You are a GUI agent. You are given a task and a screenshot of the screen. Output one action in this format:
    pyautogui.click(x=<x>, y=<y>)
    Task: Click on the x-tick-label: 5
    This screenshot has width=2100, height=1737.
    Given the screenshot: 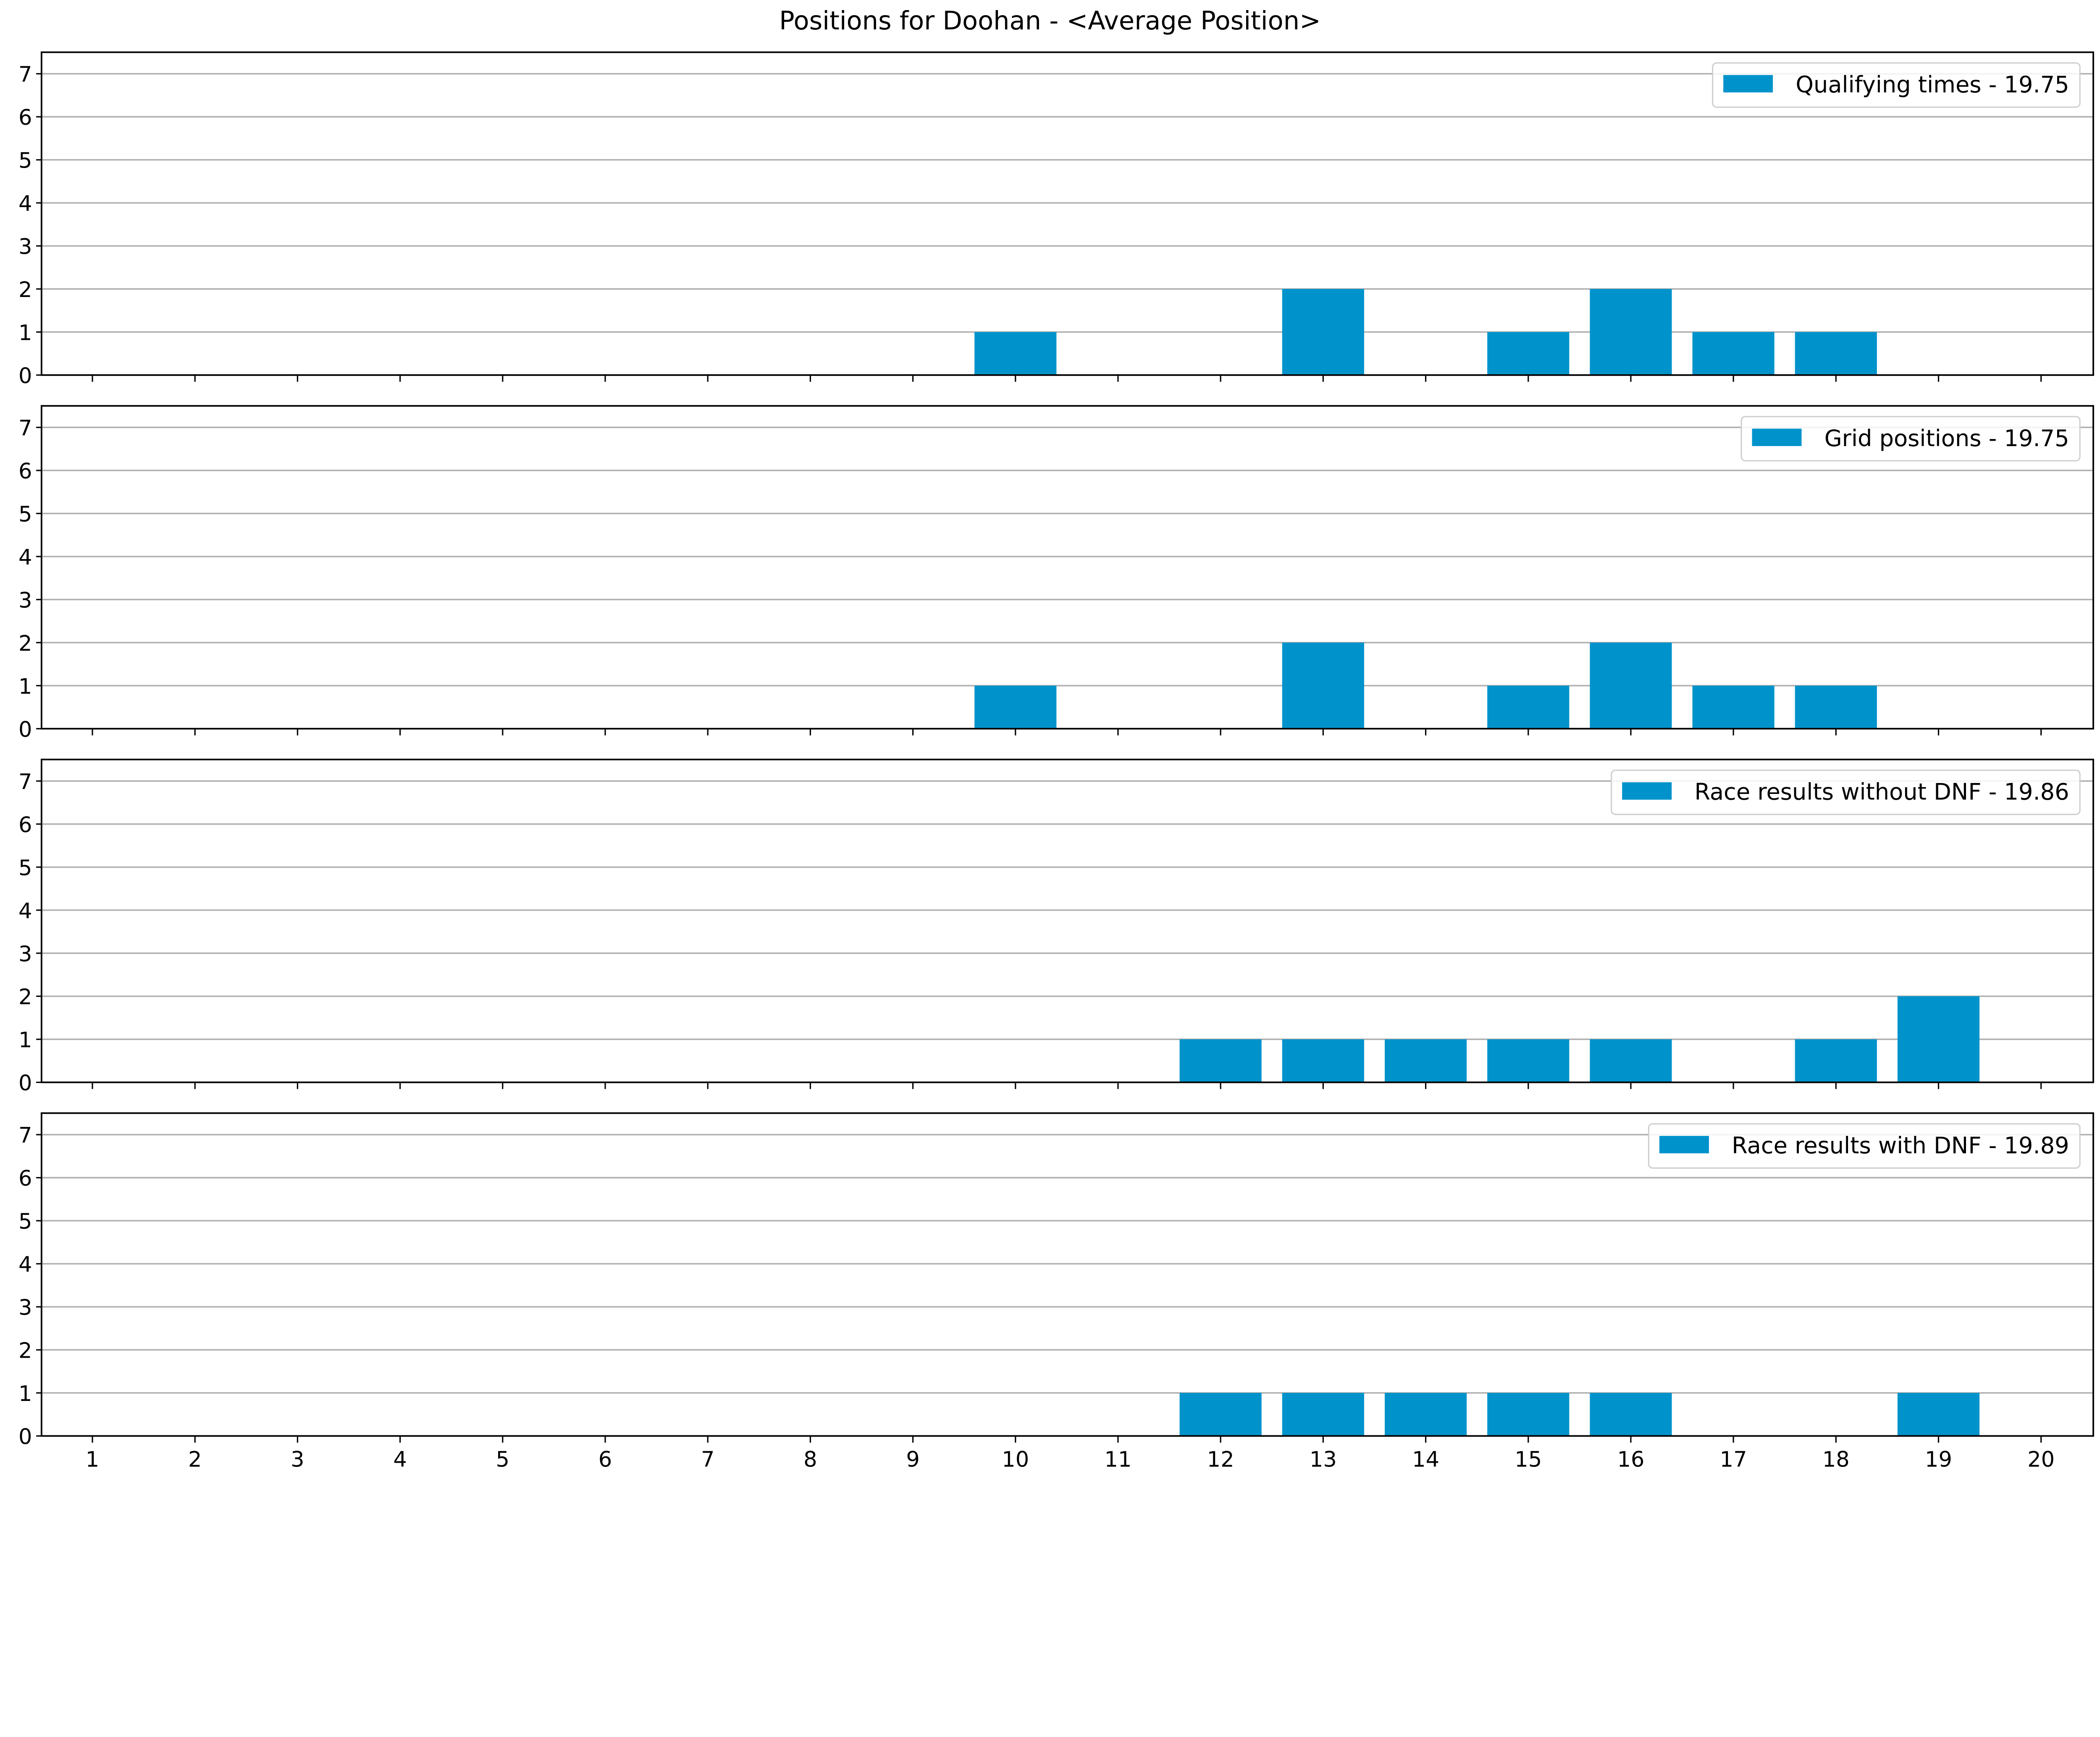 What is the action you would take?
    pyautogui.click(x=502, y=1460)
    